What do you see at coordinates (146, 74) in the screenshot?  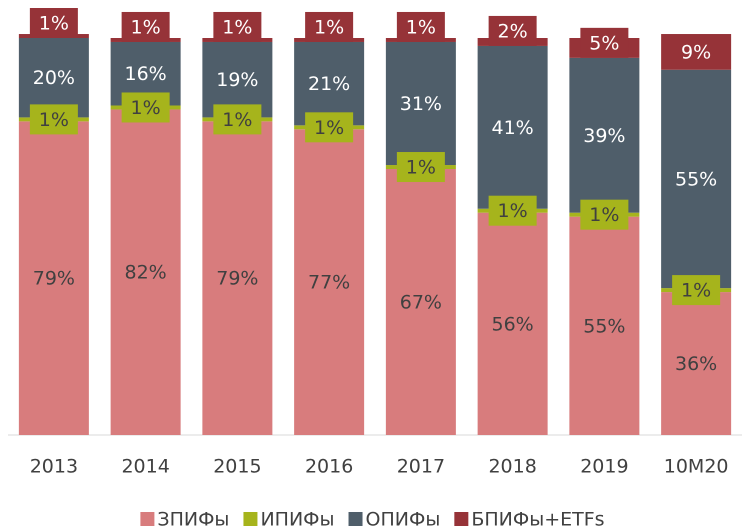 I see `data-label: 16%` at bounding box center [146, 74].